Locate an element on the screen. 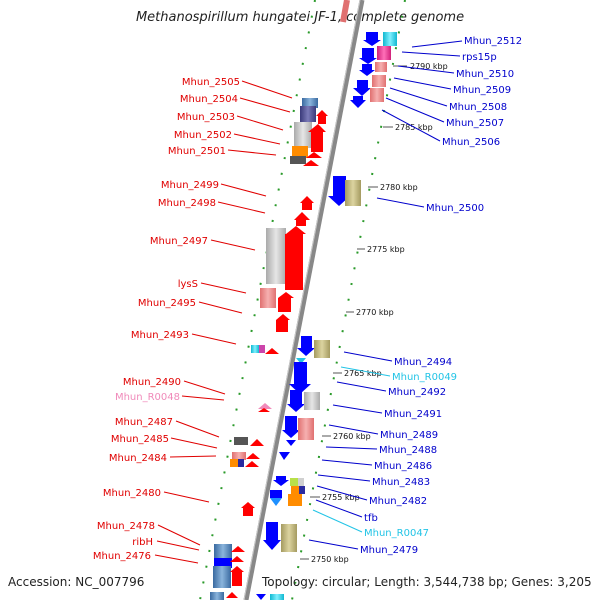  gene-box-ribh is located at coordinates (223, 563).